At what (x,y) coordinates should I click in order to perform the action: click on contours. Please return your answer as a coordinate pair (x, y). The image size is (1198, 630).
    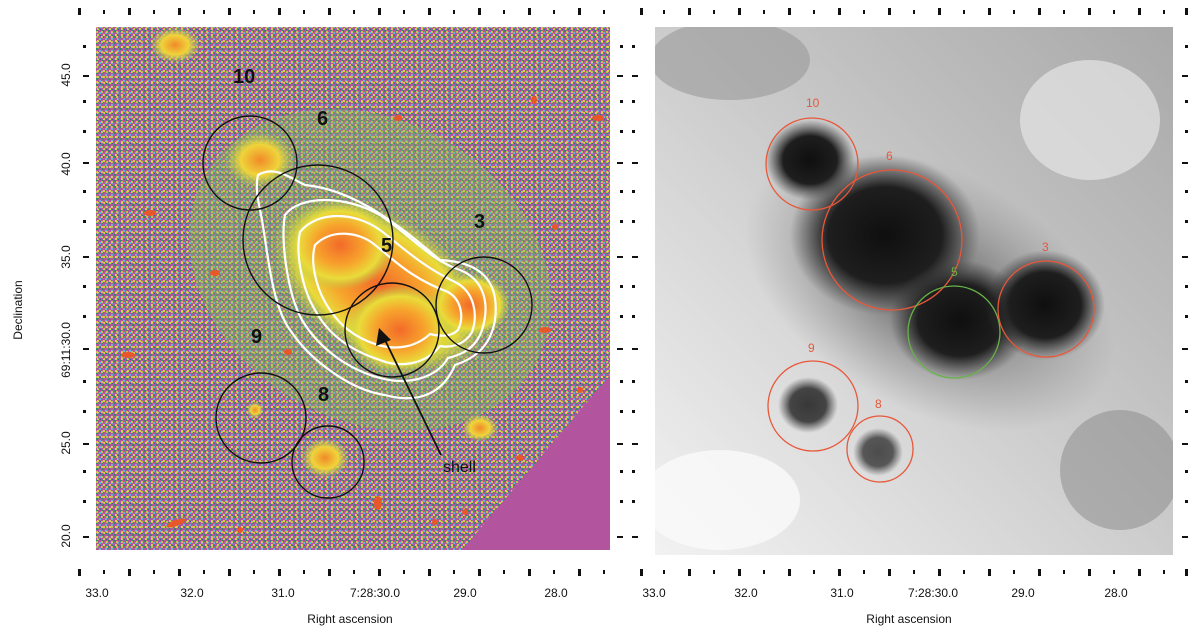
    Looking at the image, I should click on (376, 285).